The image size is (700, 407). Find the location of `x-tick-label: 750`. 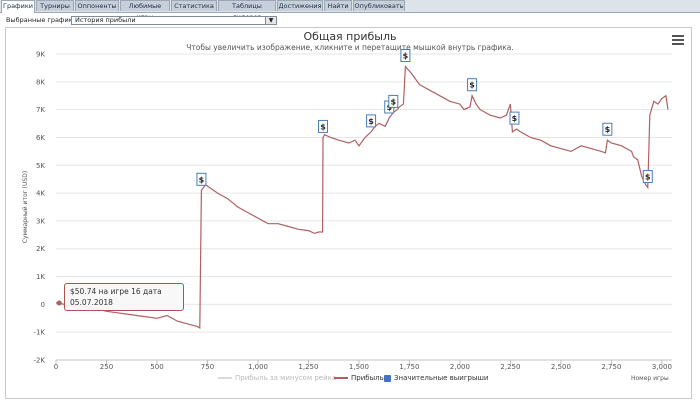

x-tick-label: 750 is located at coordinates (207, 367).